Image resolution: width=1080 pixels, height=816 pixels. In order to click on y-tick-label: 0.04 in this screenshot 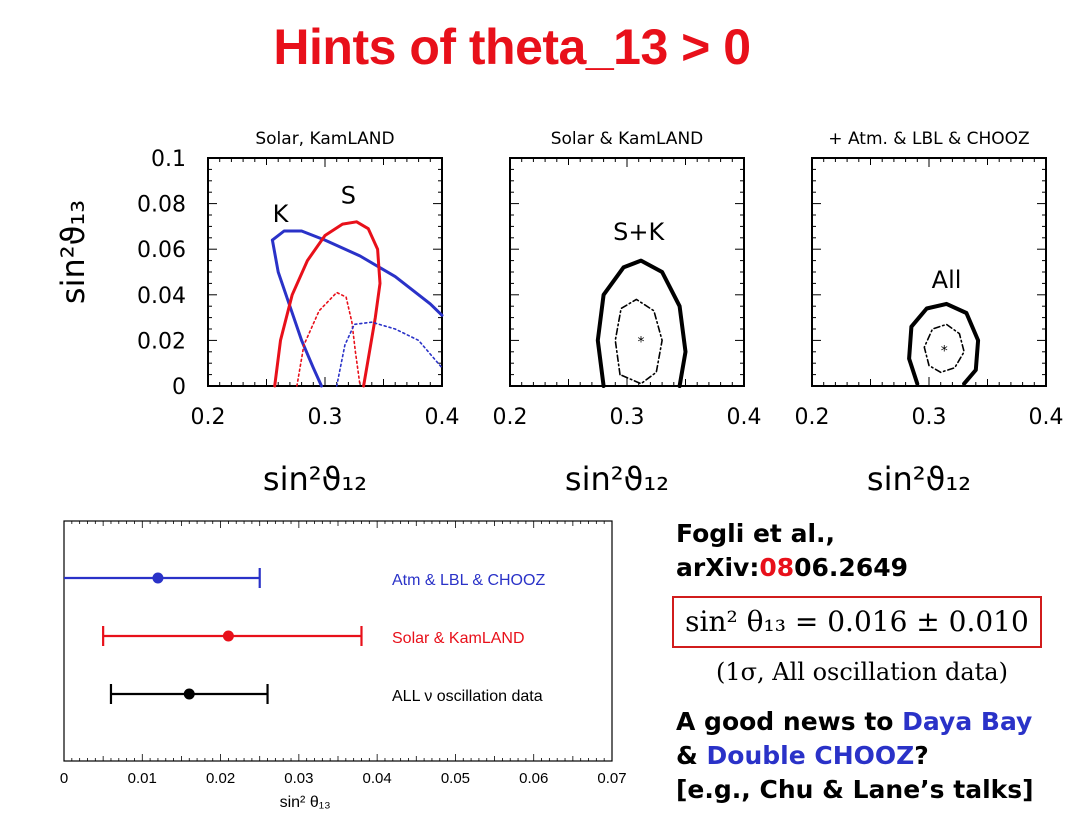, I will do `click(161, 296)`.